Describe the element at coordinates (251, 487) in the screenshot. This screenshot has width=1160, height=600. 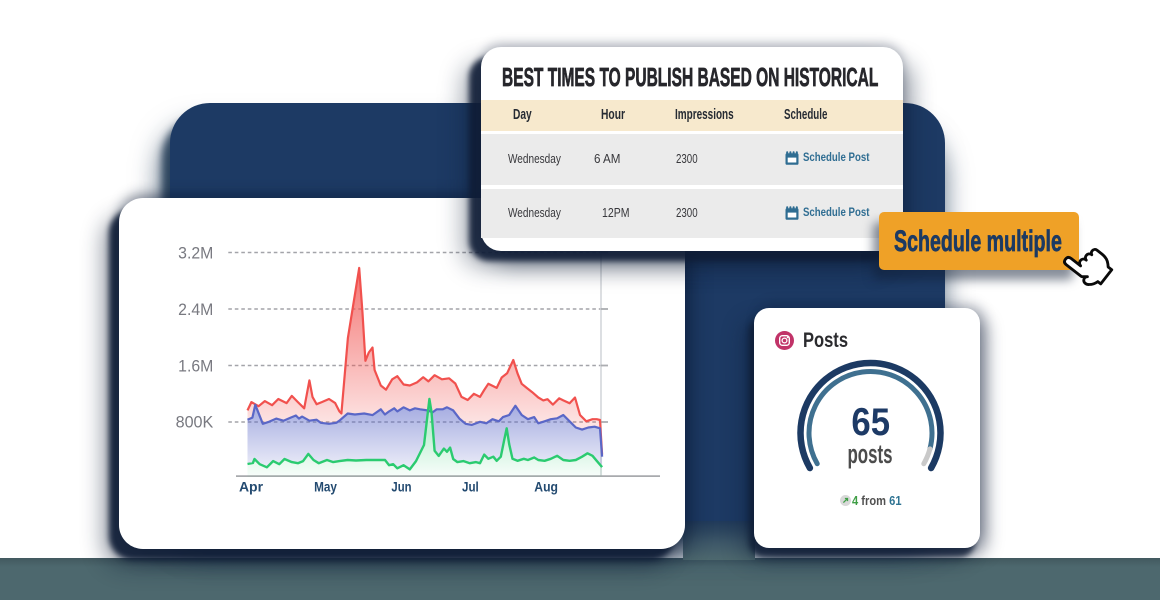
I see `svg-text: Apr` at that location.